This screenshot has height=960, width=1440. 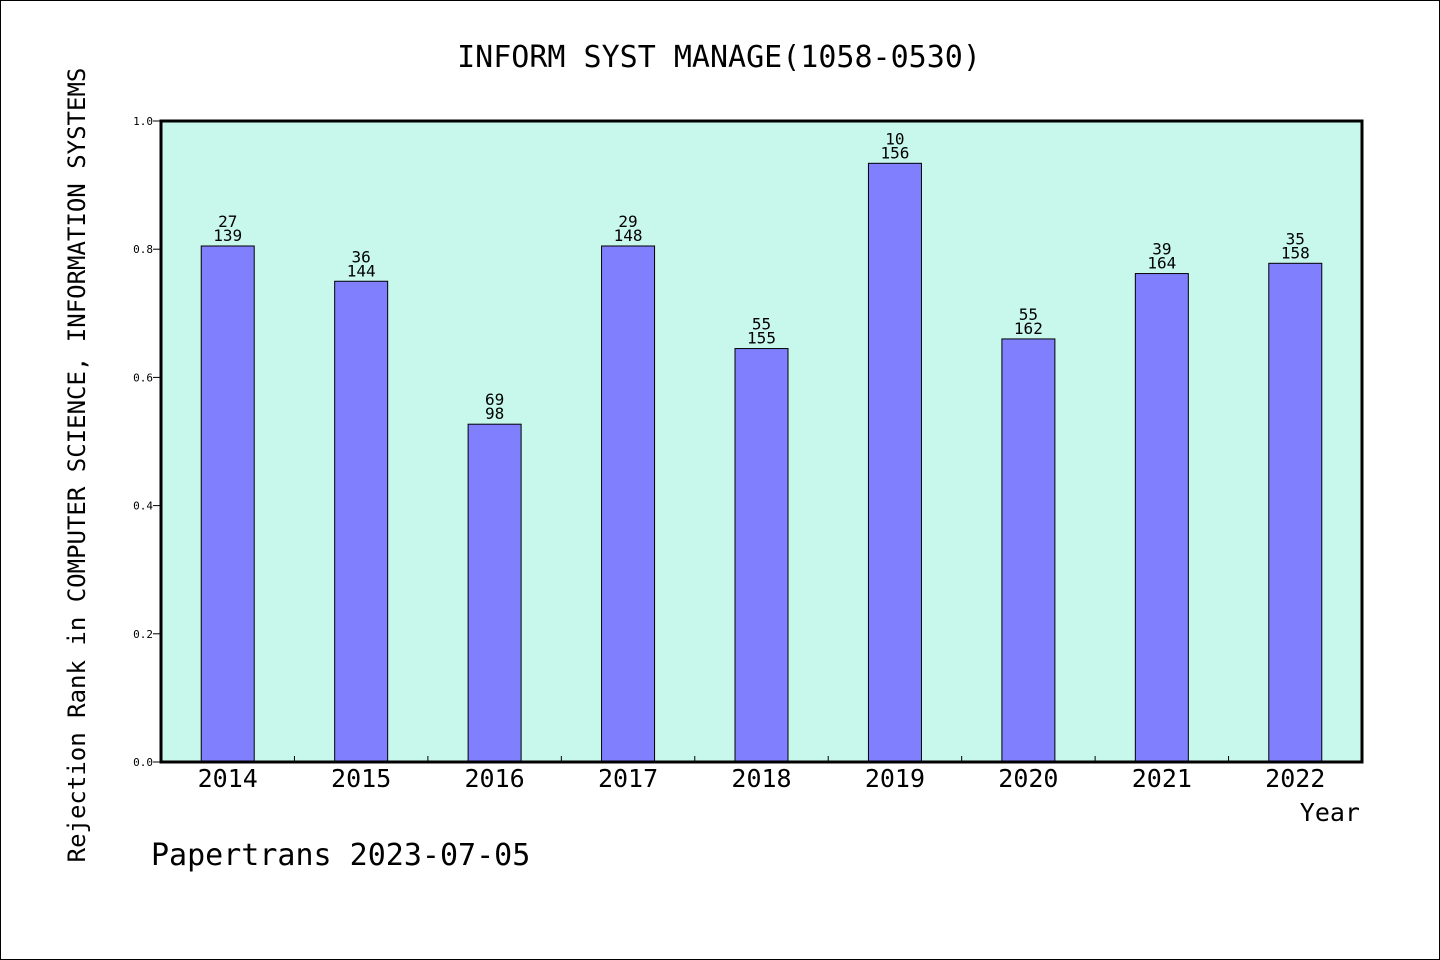 What do you see at coordinates (761, 778) in the screenshot?
I see `x-tick-label: 2018` at bounding box center [761, 778].